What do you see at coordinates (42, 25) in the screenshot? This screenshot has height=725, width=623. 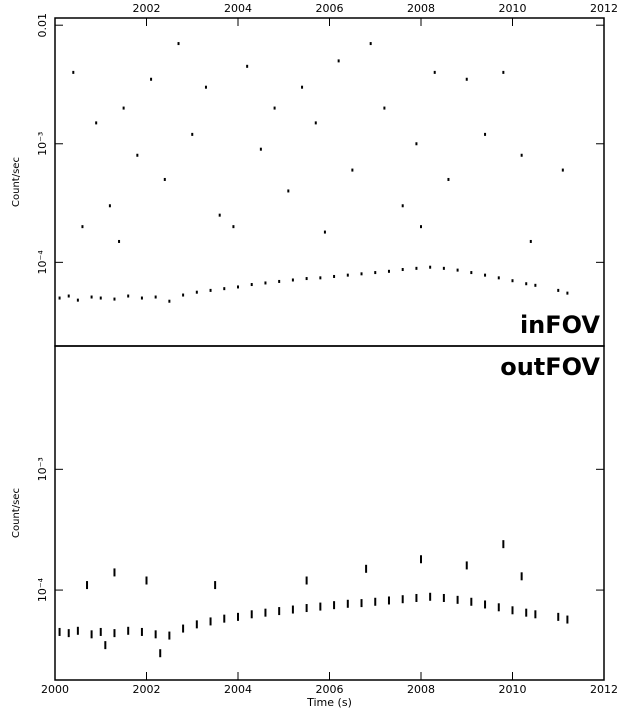 I see `y-tick-label: 0.01` at bounding box center [42, 25].